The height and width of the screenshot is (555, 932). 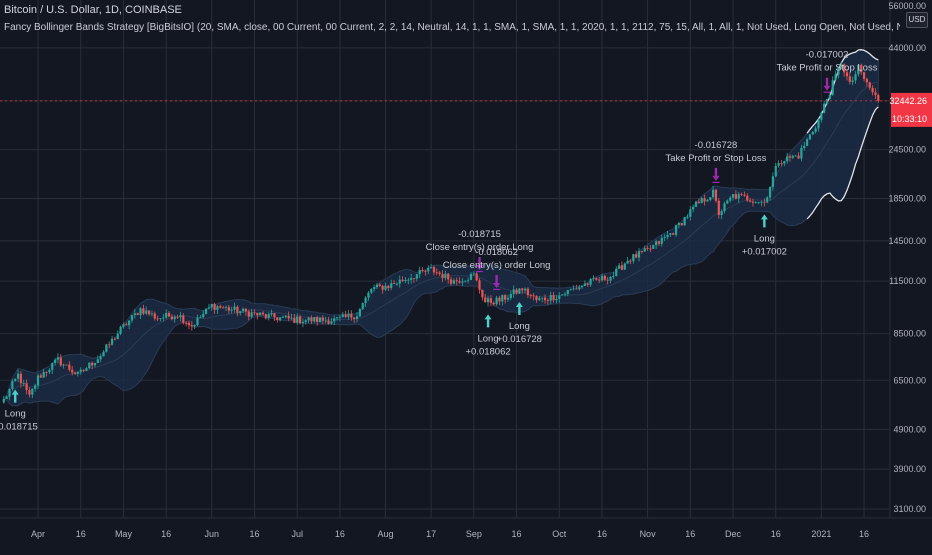 I want to click on price-tick-label: 3100.00, so click(x=909, y=509).